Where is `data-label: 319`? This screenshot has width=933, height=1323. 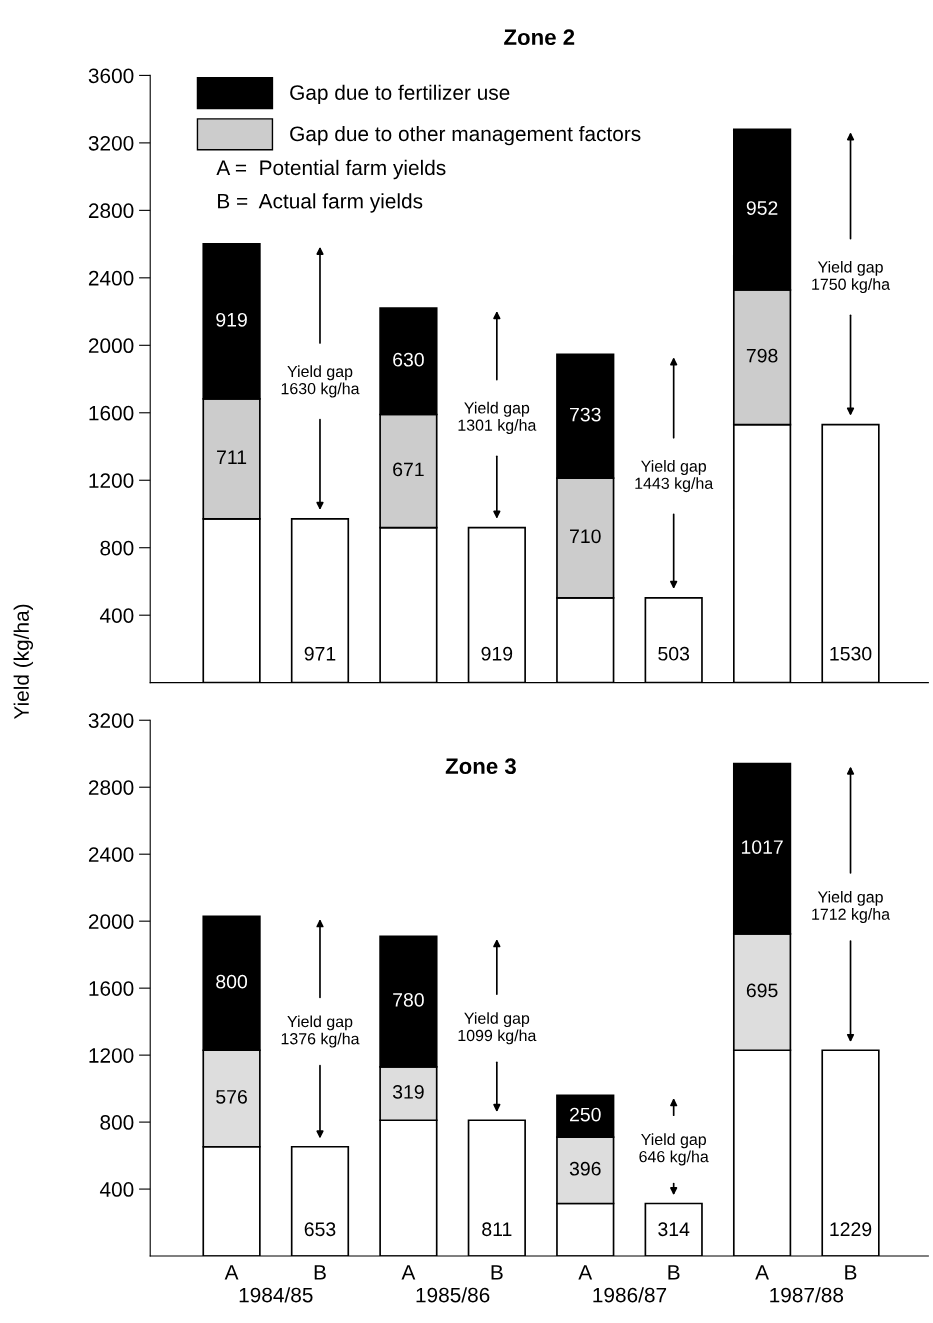 data-label: 319 is located at coordinates (408, 1092).